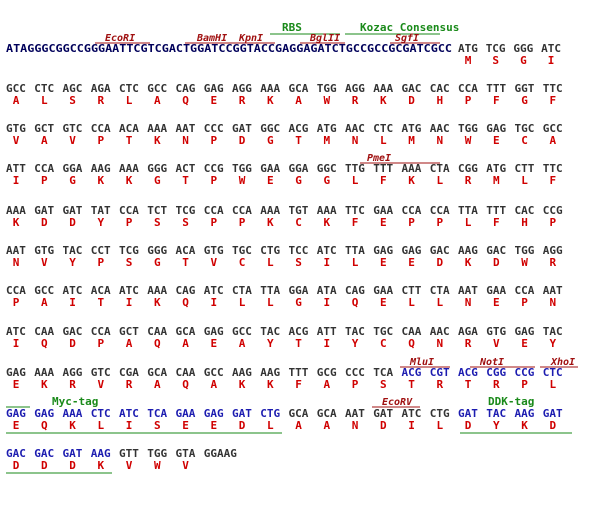  I want to click on codon: GCC, so click(214, 372).